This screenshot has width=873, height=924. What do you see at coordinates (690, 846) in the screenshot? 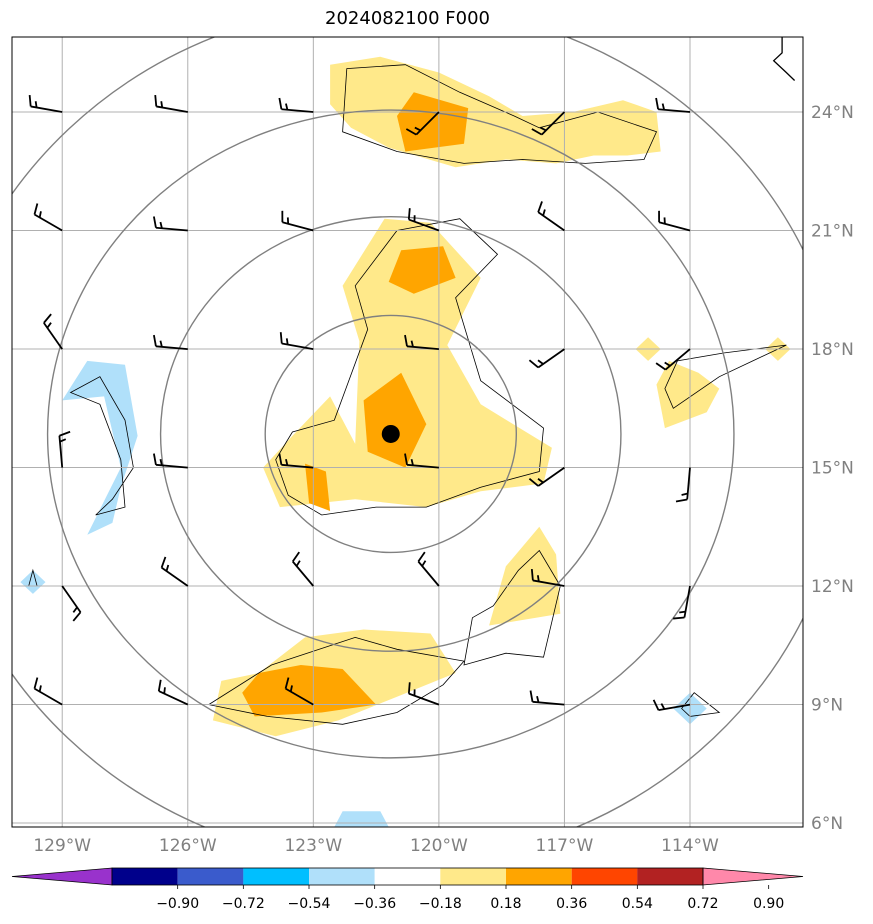
I see `longitude-tick-label: 114°W` at bounding box center [690, 846].